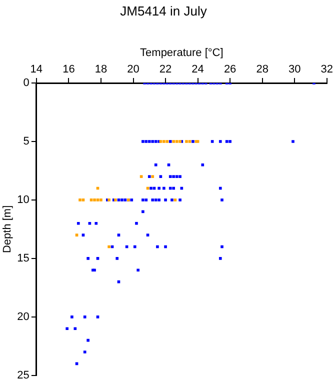  I want to click on x-tick-label: 30, so click(294, 69).